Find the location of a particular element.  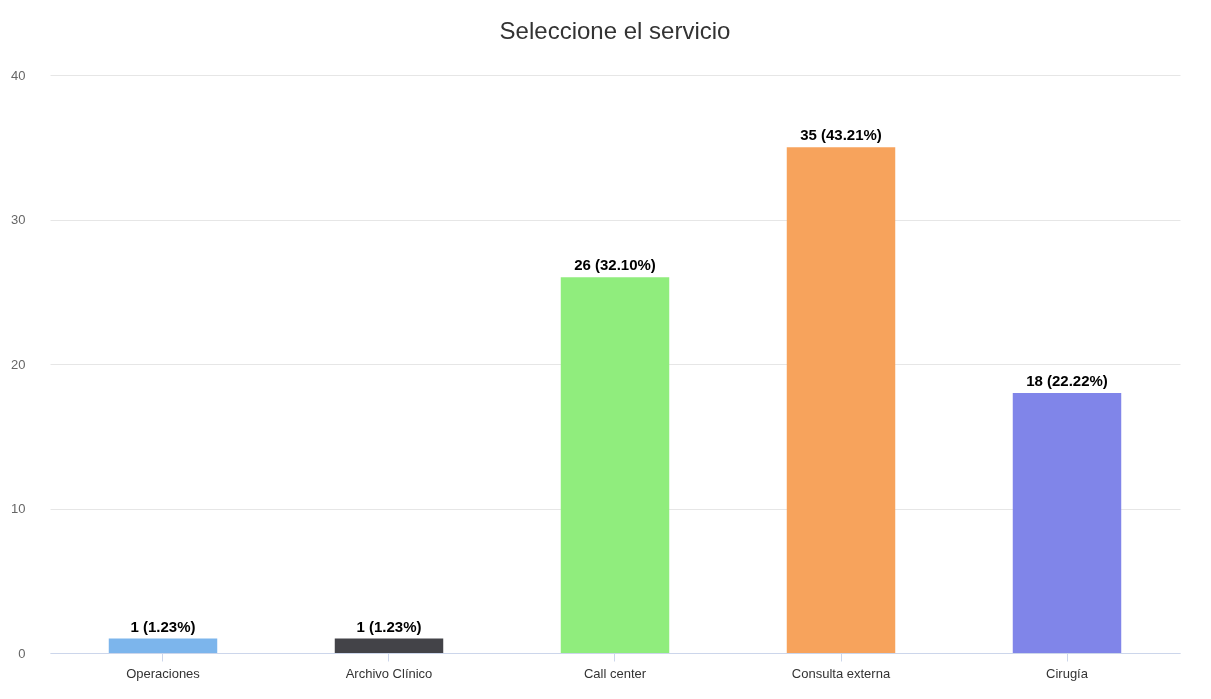

x-tick-label: Consulta externa is located at coordinates (841, 673).